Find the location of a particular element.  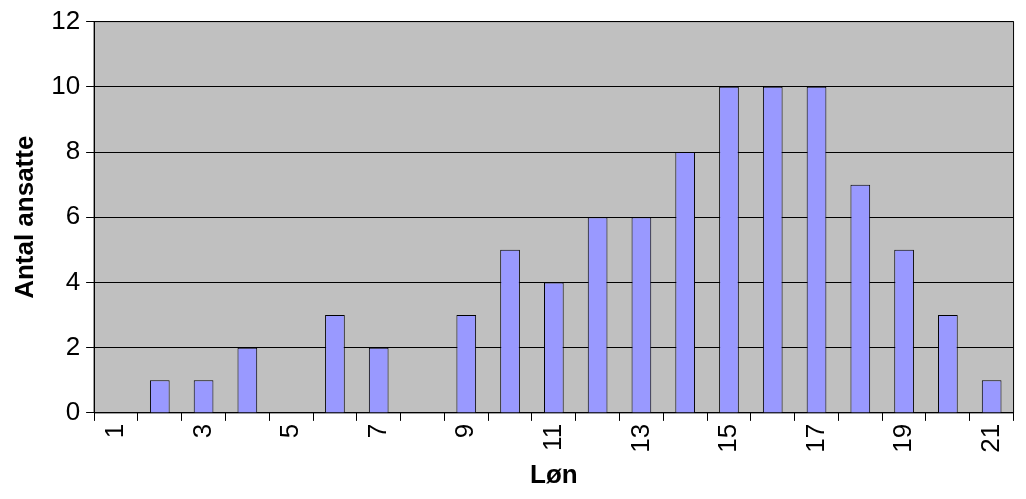

x-tick-label: 1 is located at coordinates (114, 431).